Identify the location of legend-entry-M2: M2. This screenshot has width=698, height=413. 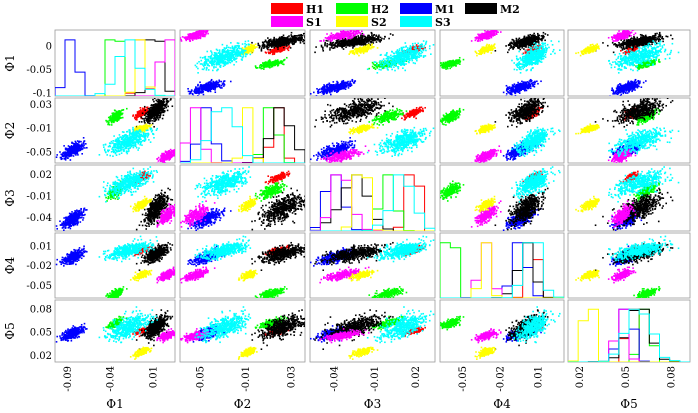
(492, 9).